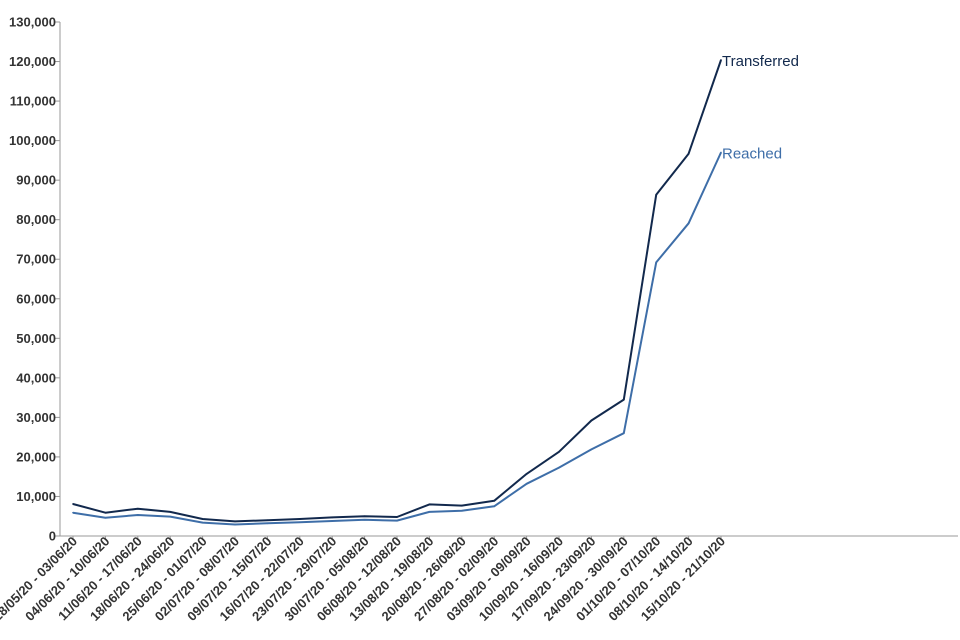  Describe the element at coordinates (36, 417) in the screenshot. I see `y-tick-label: 30,000` at that location.